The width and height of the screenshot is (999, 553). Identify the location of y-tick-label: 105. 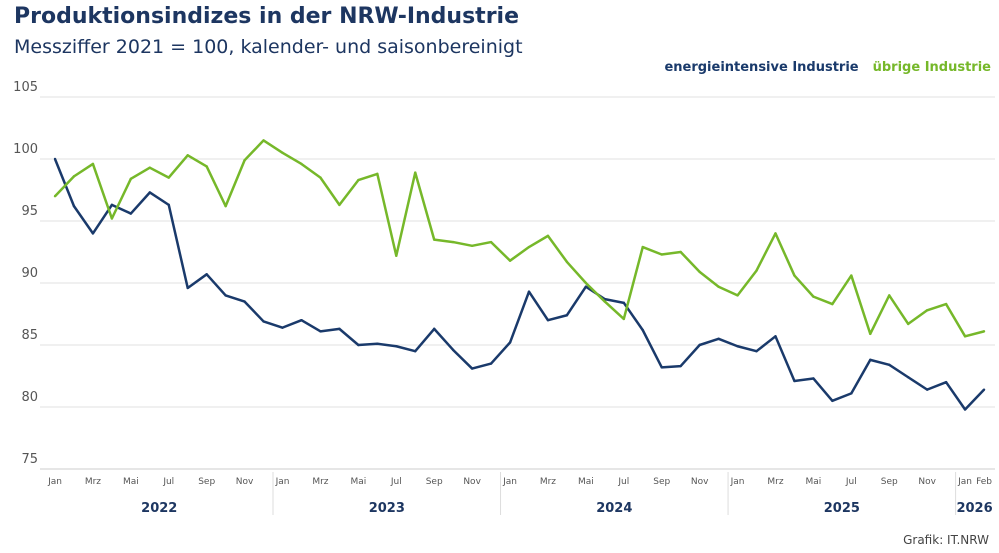
(25, 87).